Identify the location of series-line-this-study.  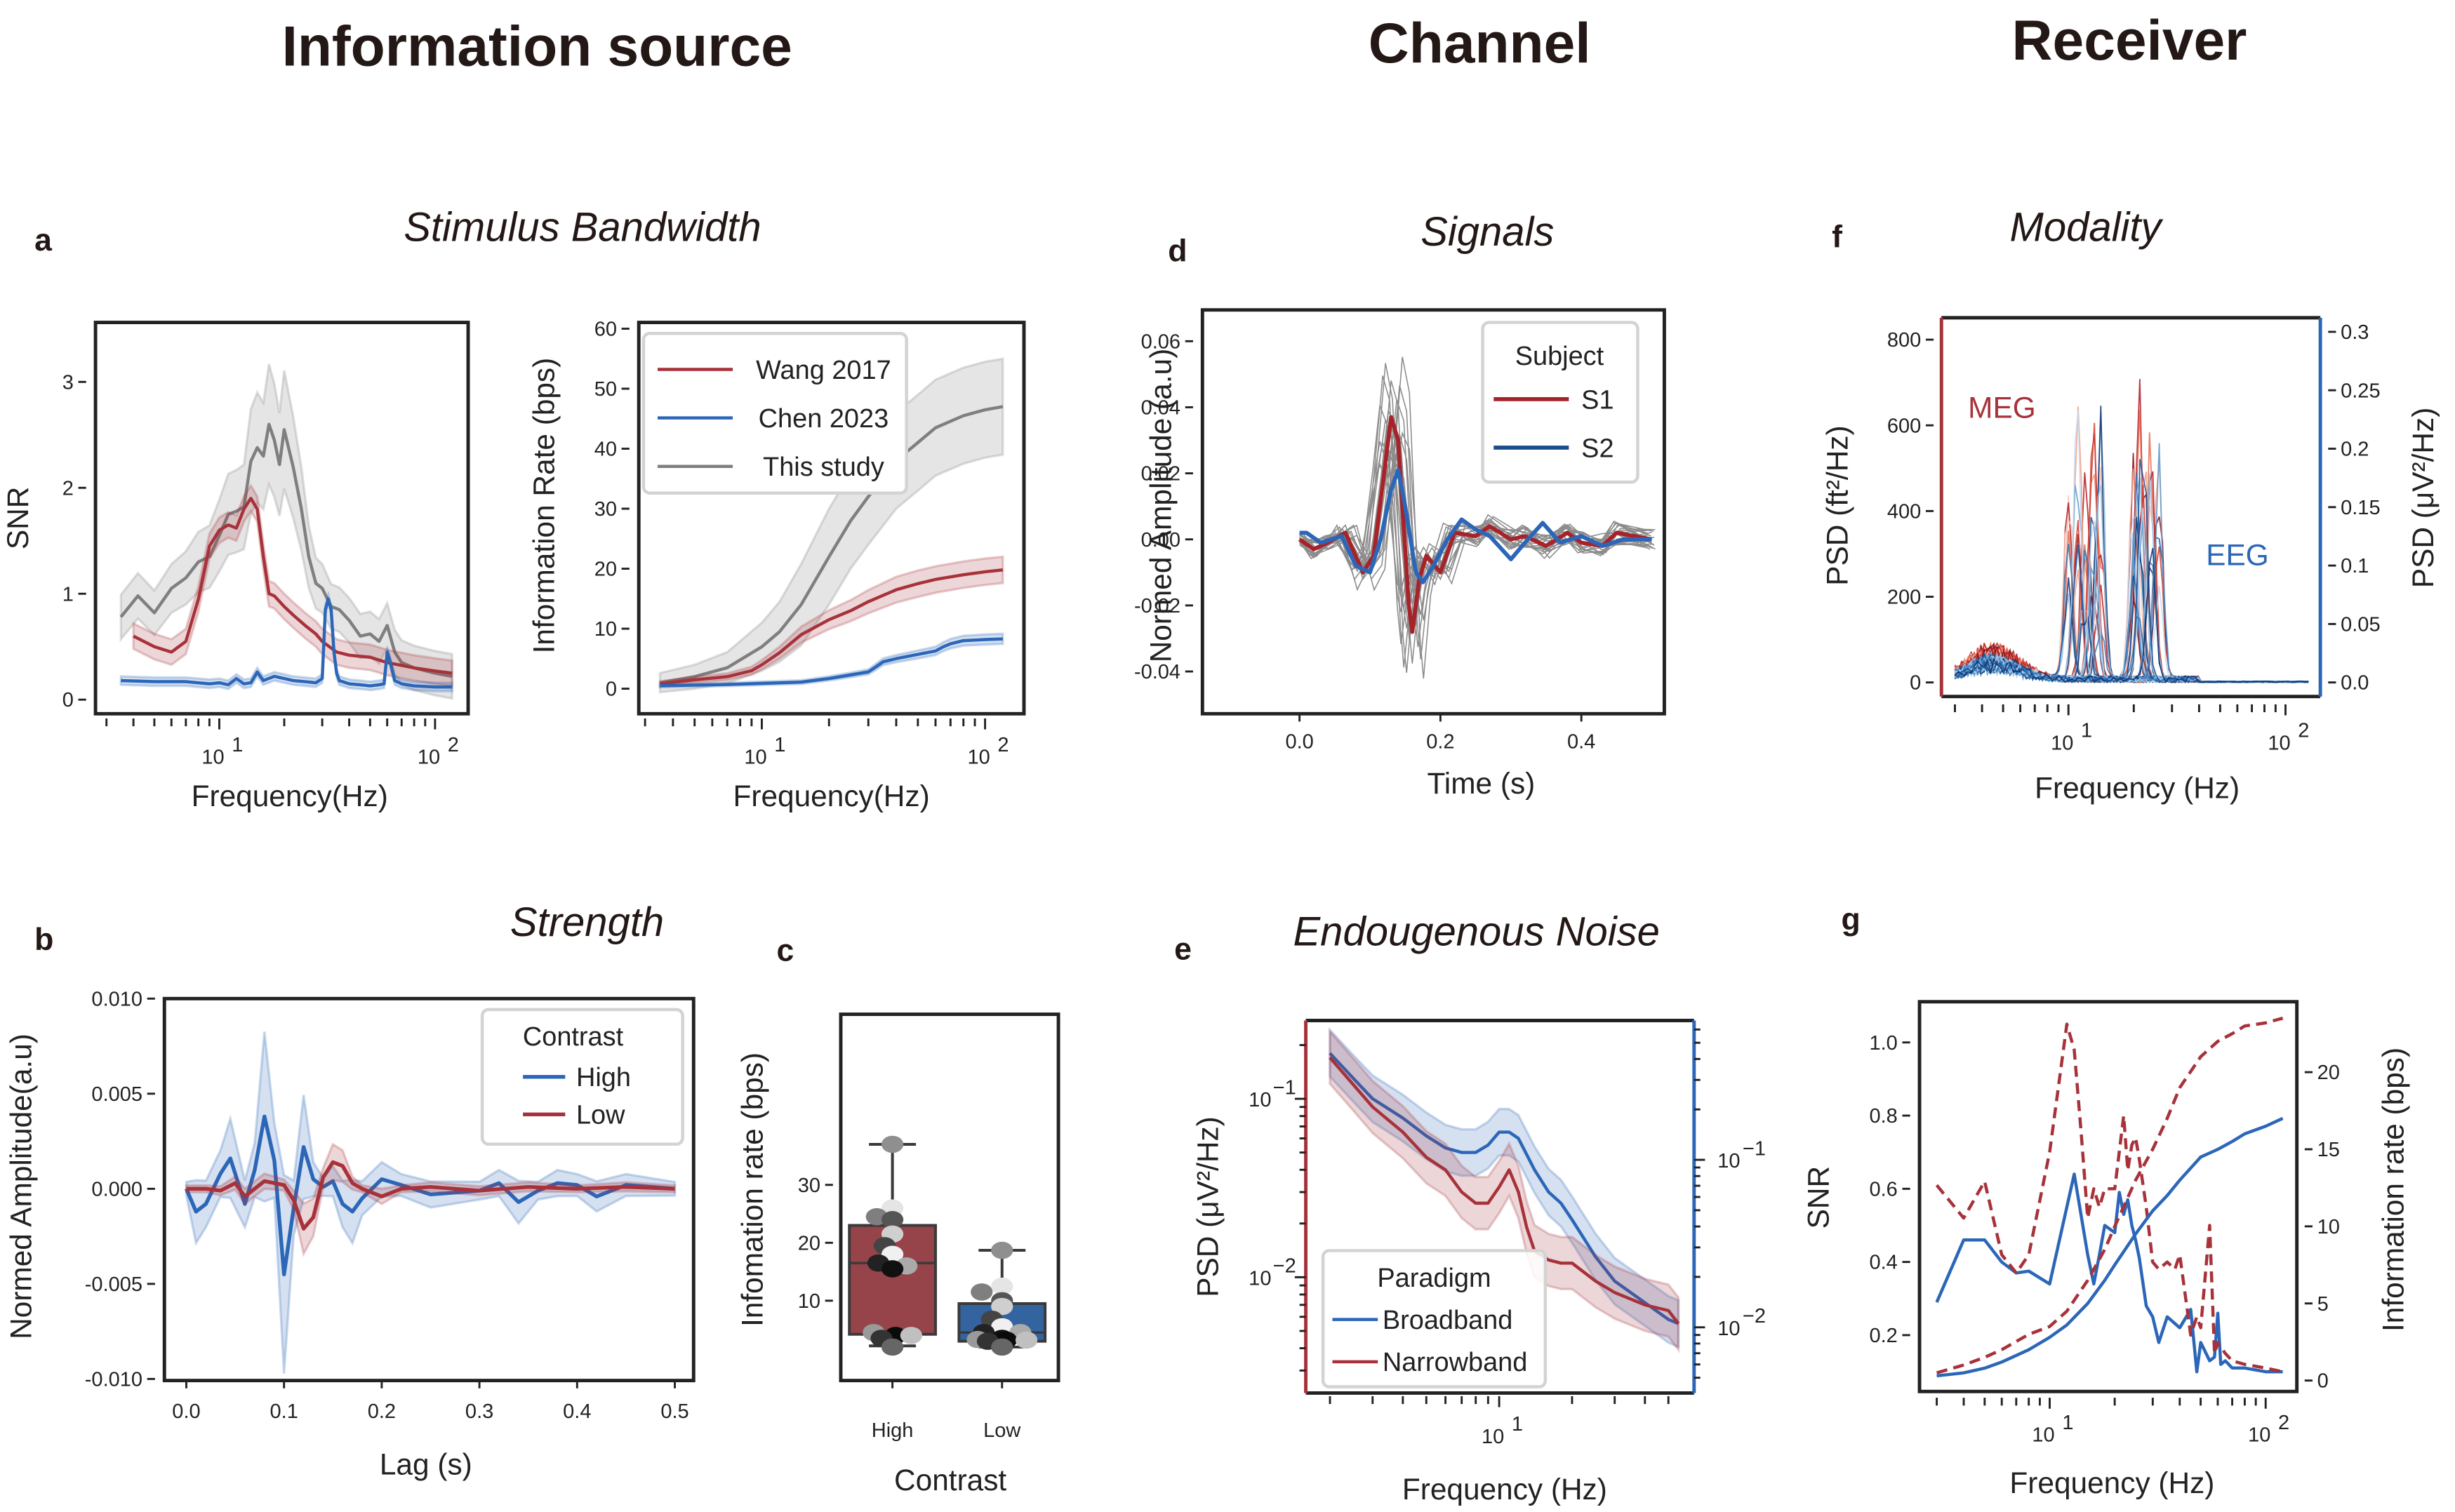
(831, 545).